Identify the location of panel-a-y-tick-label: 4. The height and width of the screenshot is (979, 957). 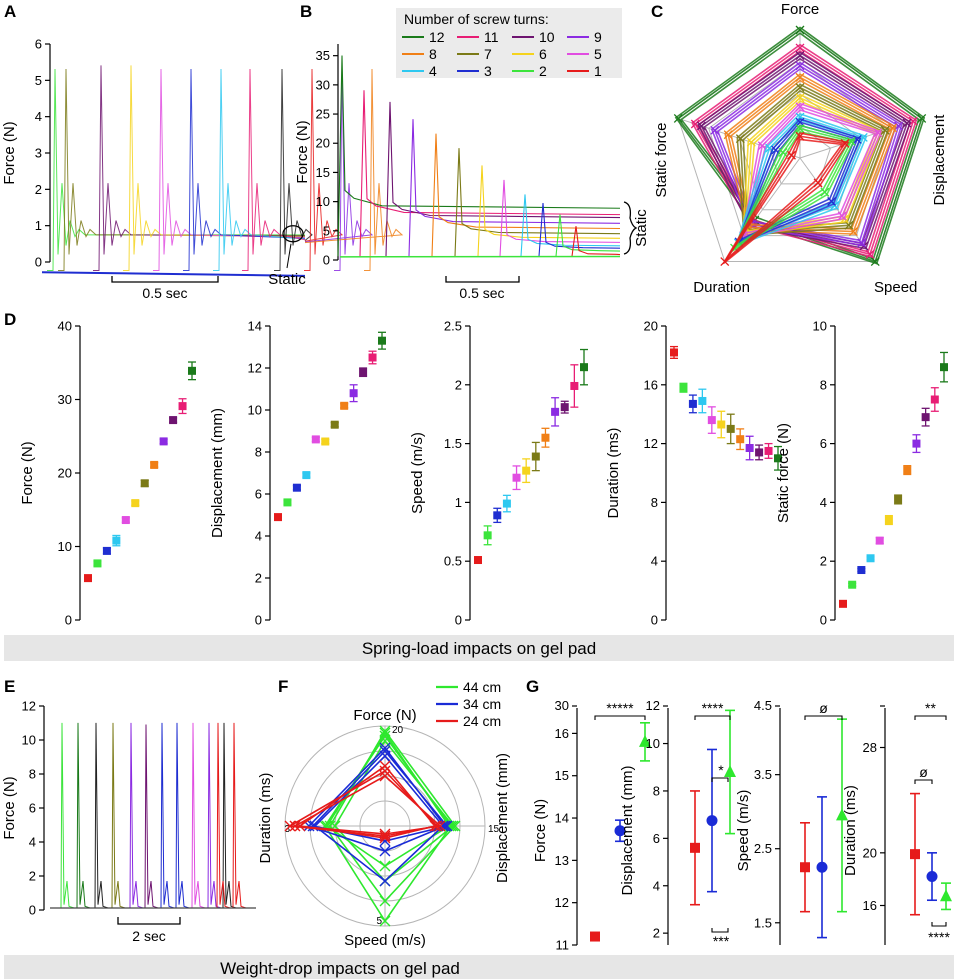
(38, 116).